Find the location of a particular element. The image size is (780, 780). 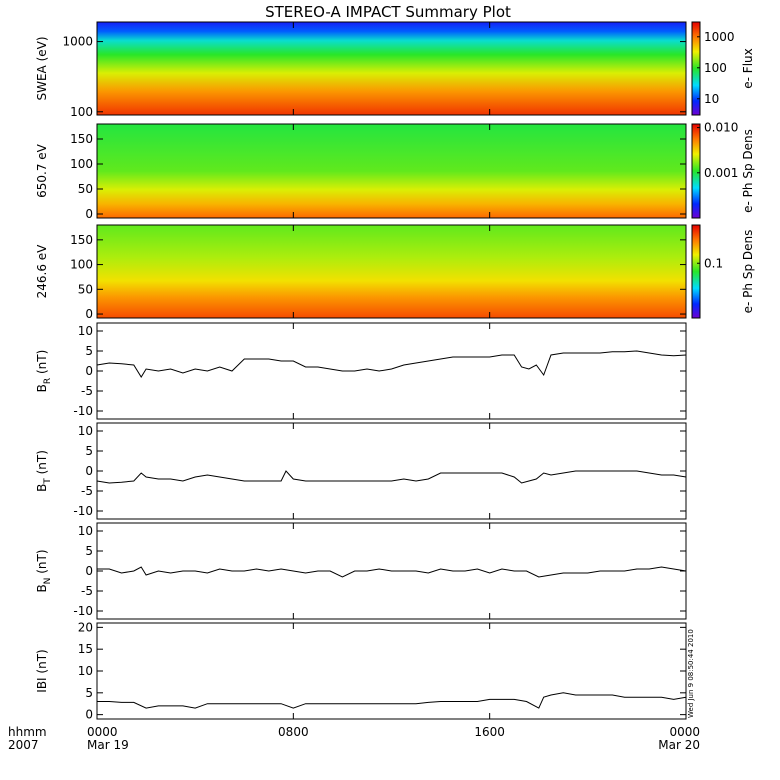

spectrogram-panel: 100 1000 SWEA (eV) 10 100 1000 e- Flux is located at coordinates (395, 70).